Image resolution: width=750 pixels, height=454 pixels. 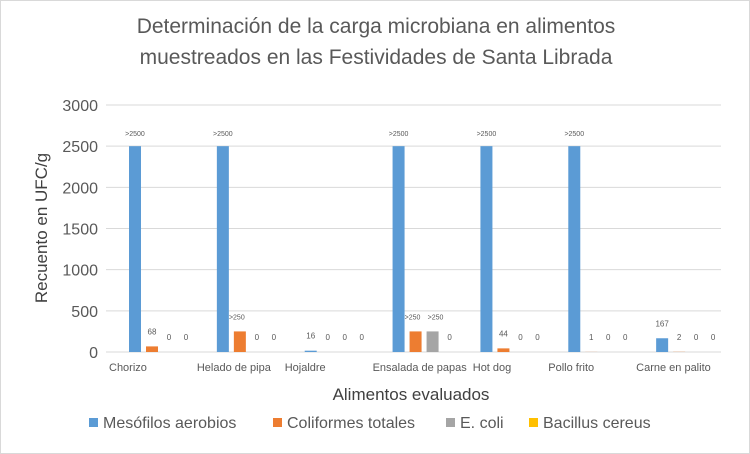 I want to click on bar-e-coli, so click(x=432, y=341).